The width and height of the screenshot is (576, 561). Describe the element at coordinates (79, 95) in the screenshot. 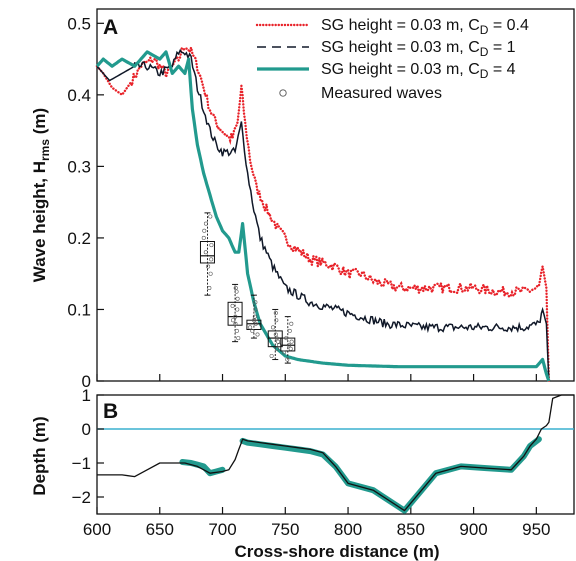

I see `y-tick-label-a: 0.4` at that location.